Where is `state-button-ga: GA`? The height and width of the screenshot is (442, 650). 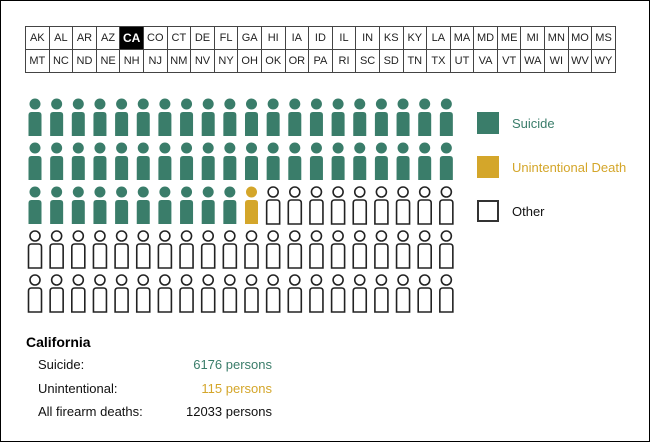 state-button-ga: GA is located at coordinates (249, 38).